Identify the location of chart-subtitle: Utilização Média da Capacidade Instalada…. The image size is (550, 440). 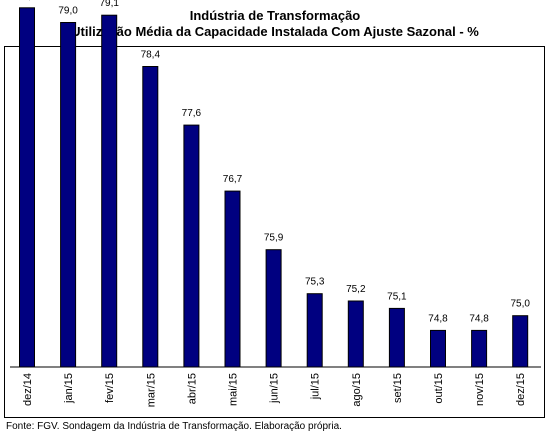
(275, 31).